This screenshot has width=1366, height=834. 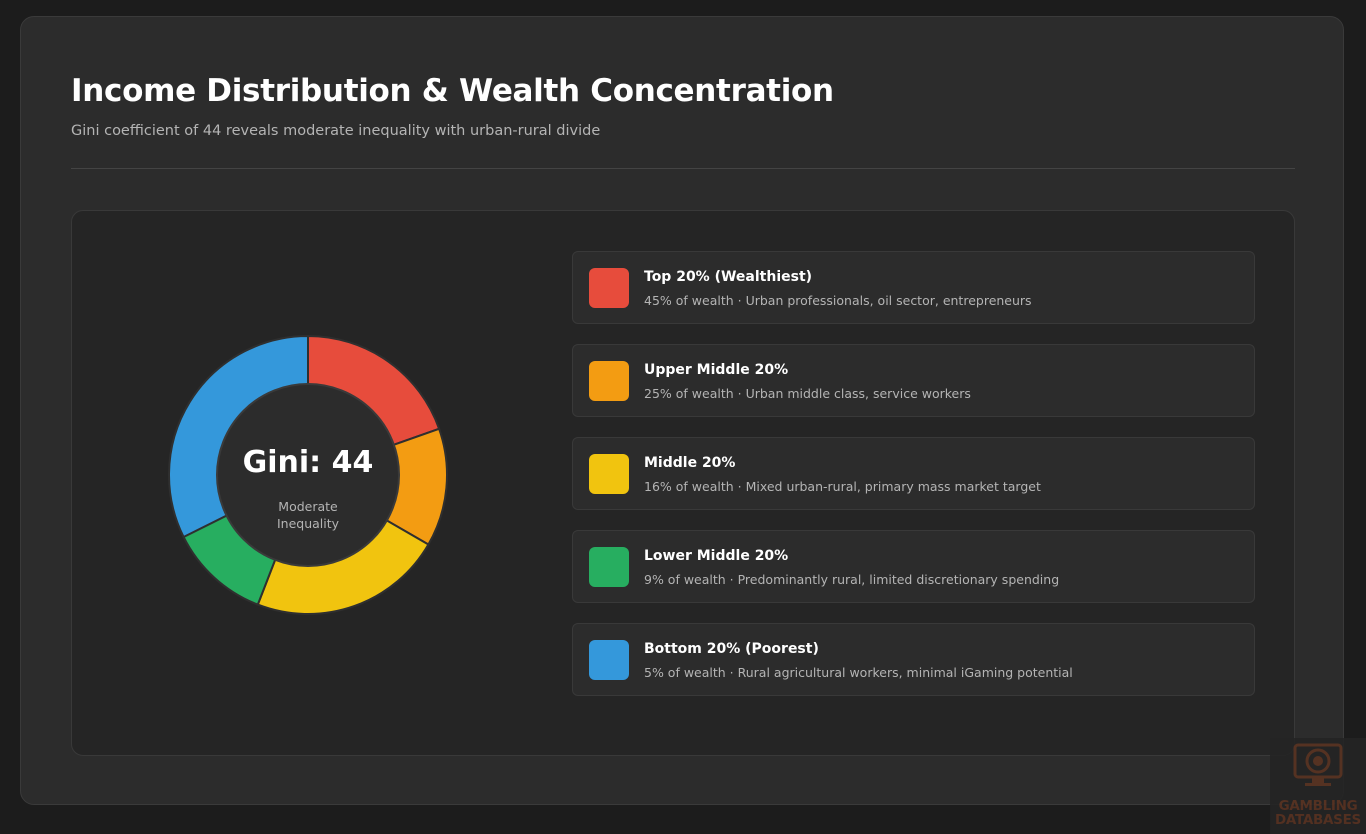 What do you see at coordinates (1318, 820) in the screenshot?
I see `watermark-line2: DATABASES` at bounding box center [1318, 820].